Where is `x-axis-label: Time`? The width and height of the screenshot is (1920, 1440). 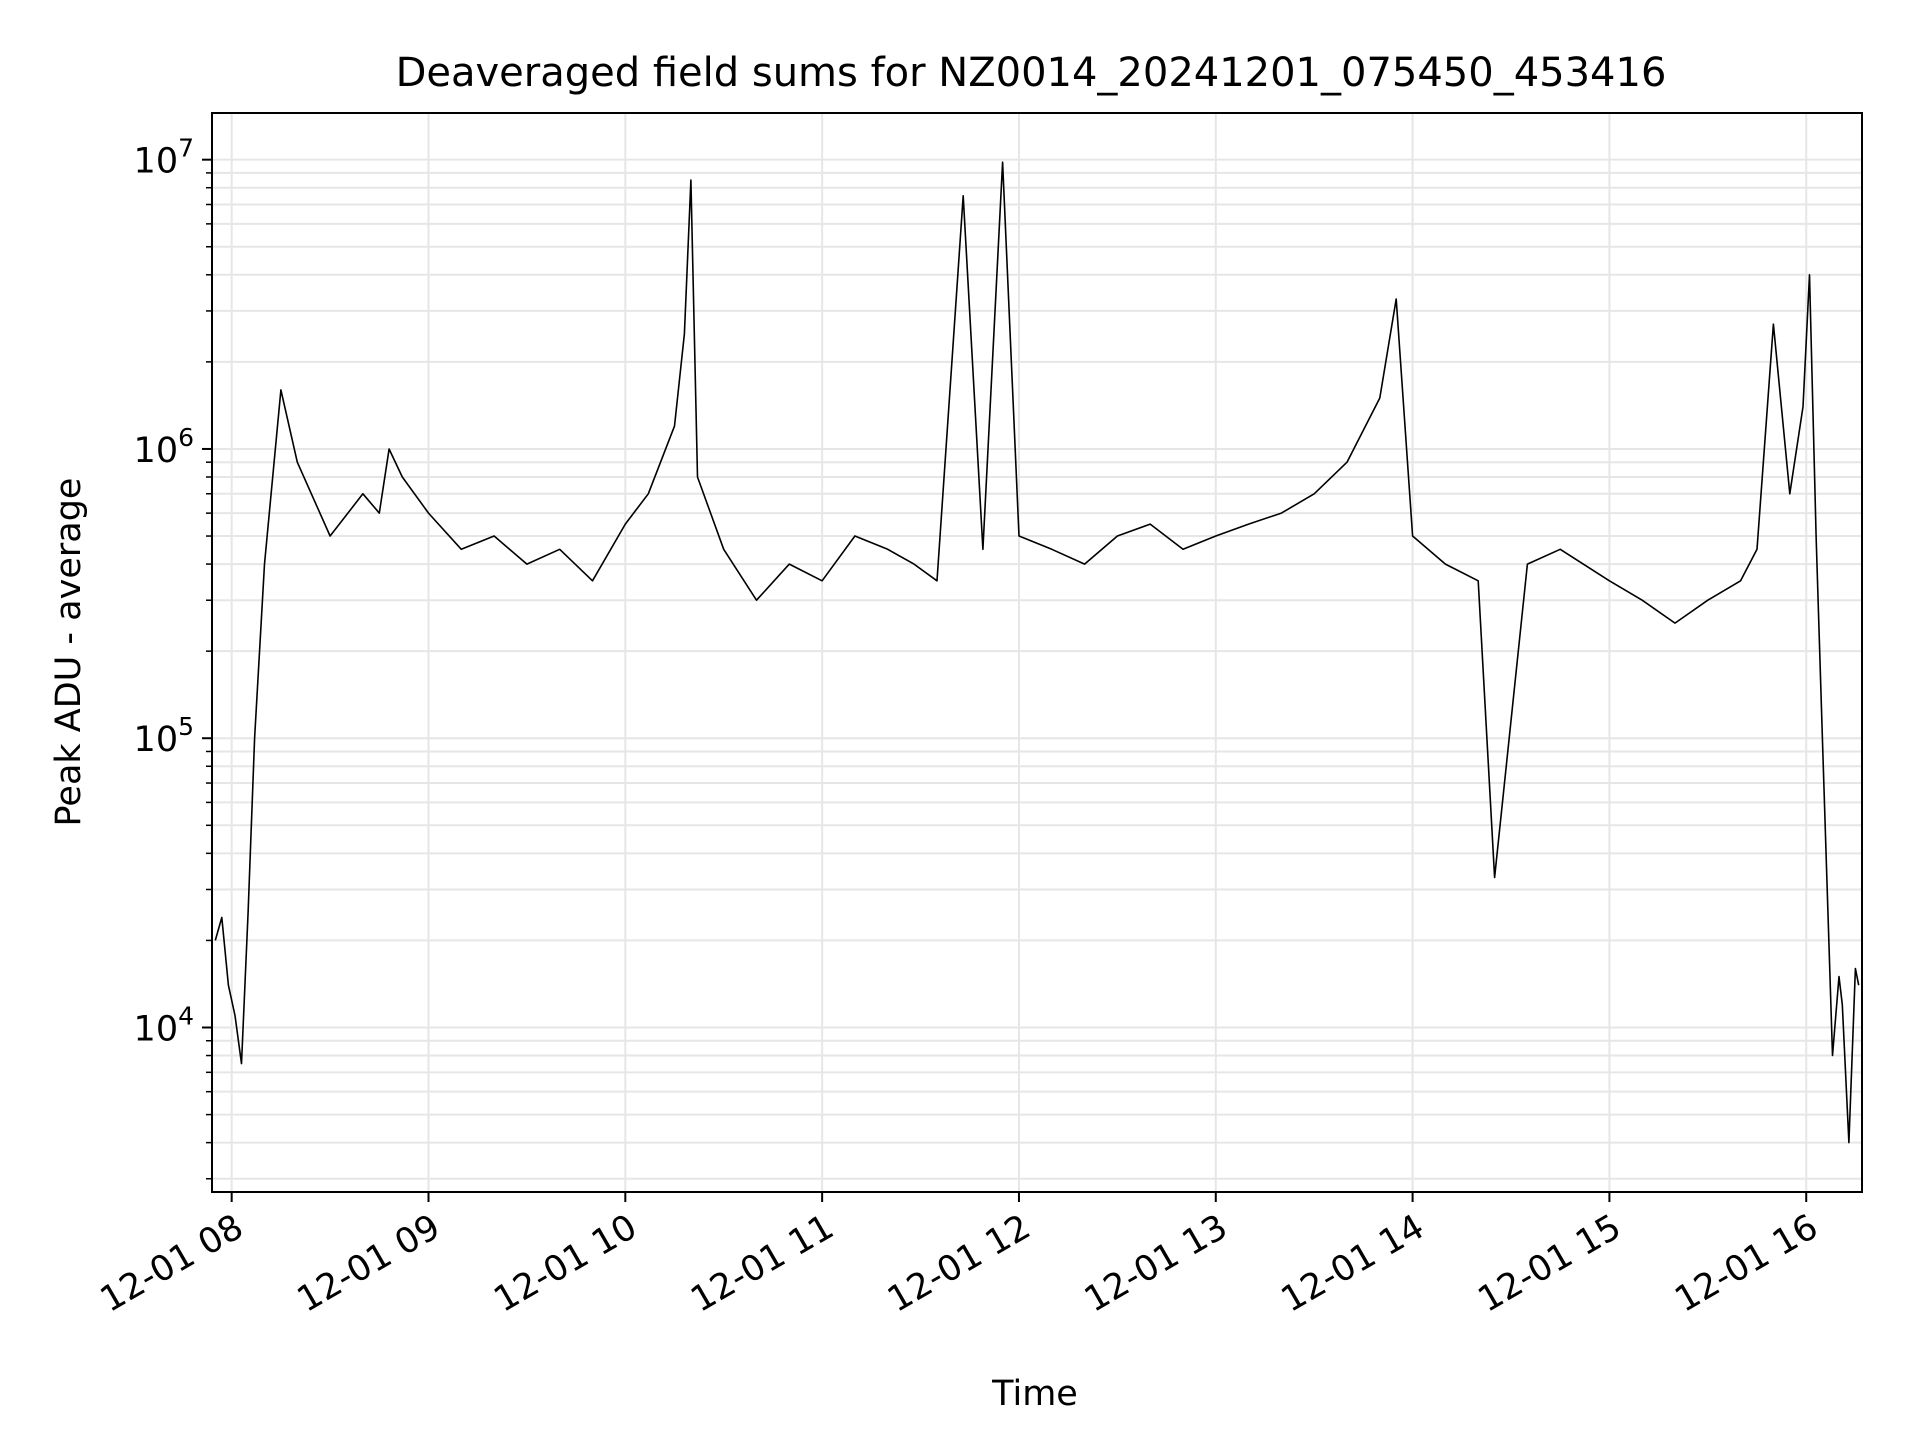 x-axis-label: Time is located at coordinates (1034, 1394).